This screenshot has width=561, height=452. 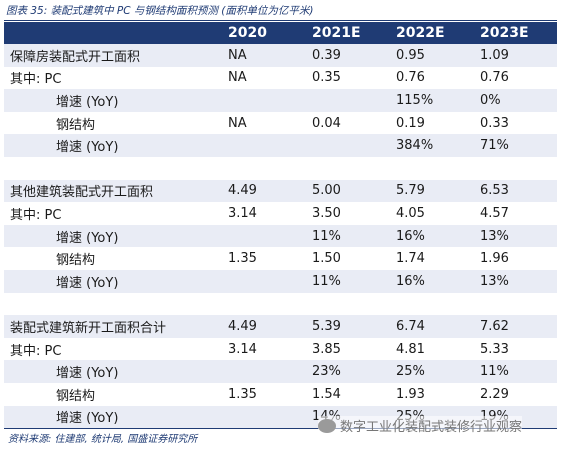 I want to click on table-cell: 1.96, so click(x=494, y=259).